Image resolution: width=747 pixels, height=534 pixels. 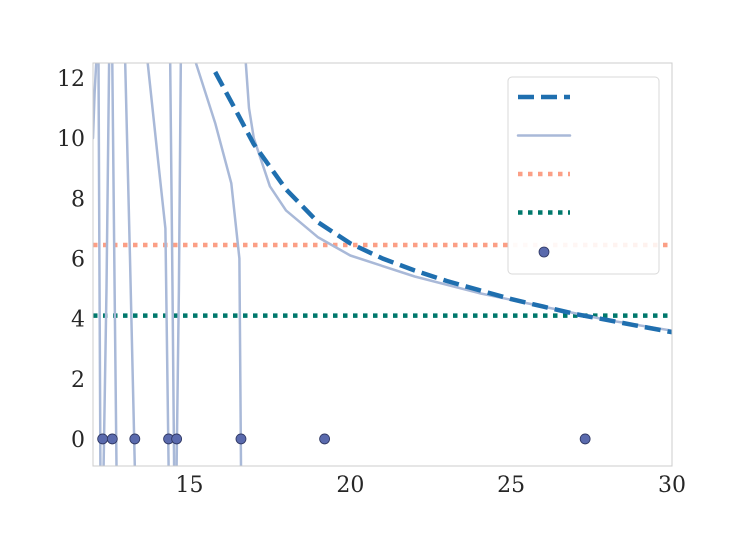 I want to click on y-tick-label: 12, so click(x=71, y=79).